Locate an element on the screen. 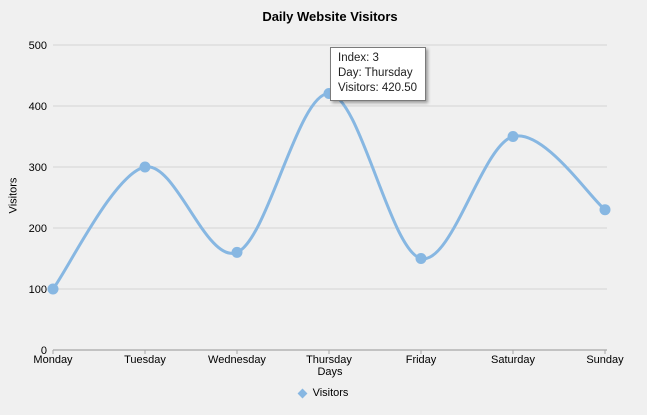 This screenshot has height=415, width=647. legend-series-label: Visitors is located at coordinates (330, 393).